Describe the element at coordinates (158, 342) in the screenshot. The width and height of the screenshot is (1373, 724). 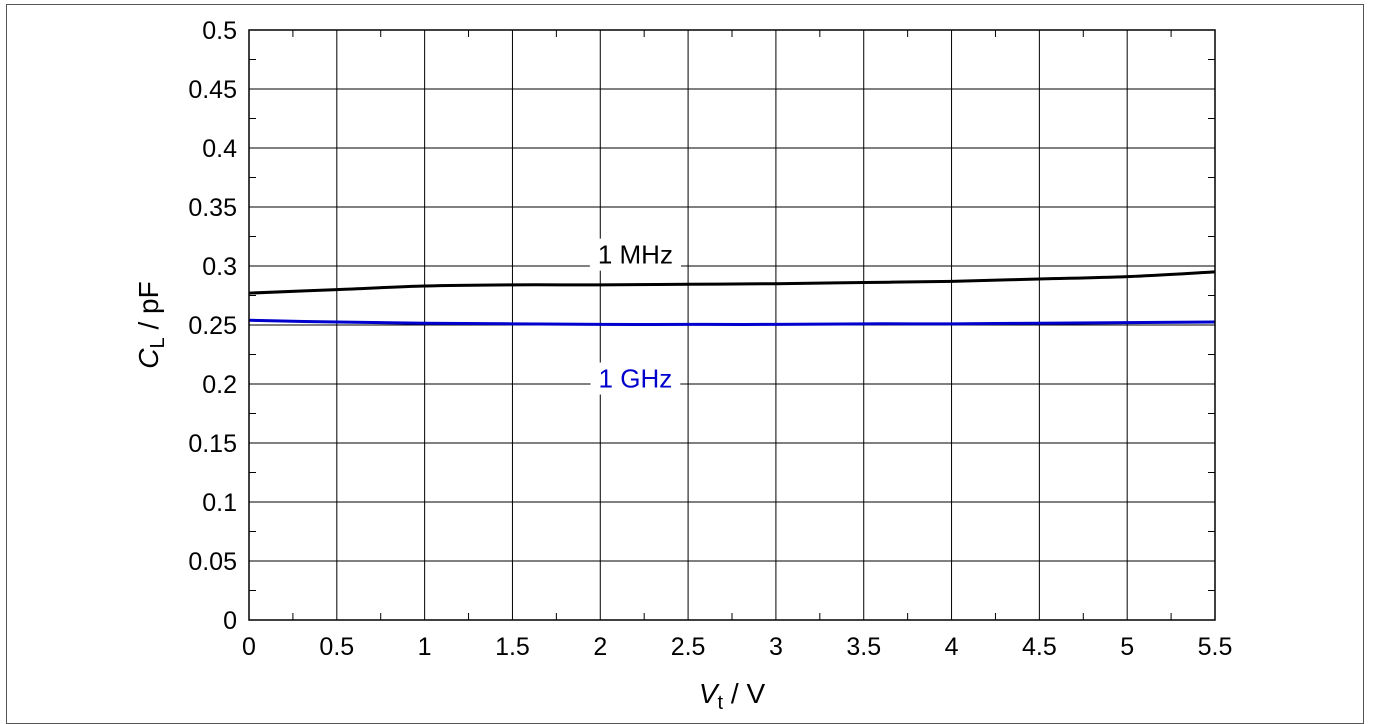
I see `y-axis-title-sub: L` at that location.